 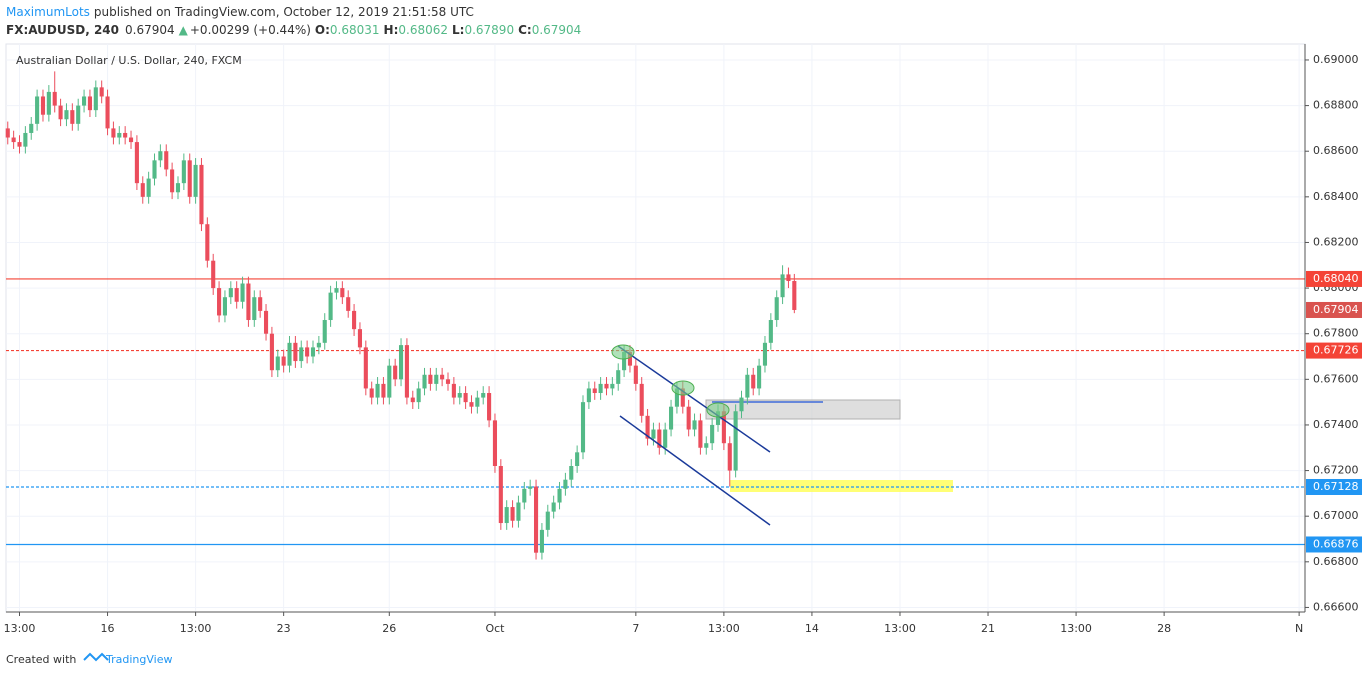 What do you see at coordinates (988, 628) in the screenshot?
I see `x-tick-label: 21` at bounding box center [988, 628].